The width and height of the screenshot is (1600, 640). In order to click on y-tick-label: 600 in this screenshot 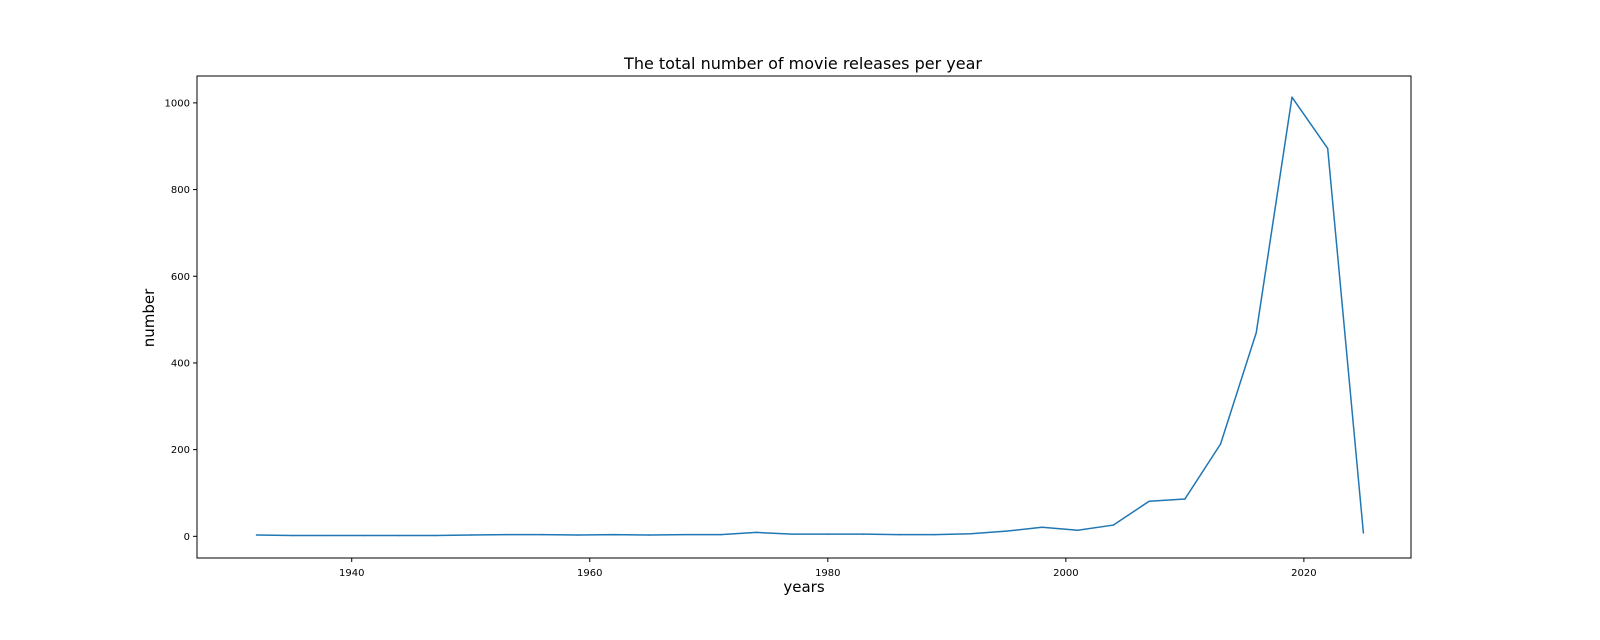, I will do `click(180, 277)`.